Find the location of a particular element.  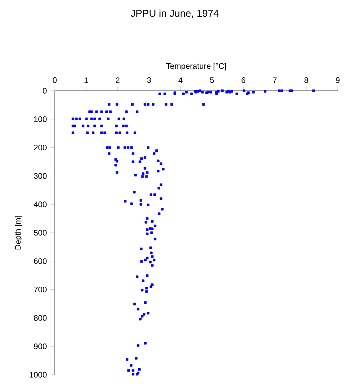

y-tick-label: 900 is located at coordinates (40, 347).